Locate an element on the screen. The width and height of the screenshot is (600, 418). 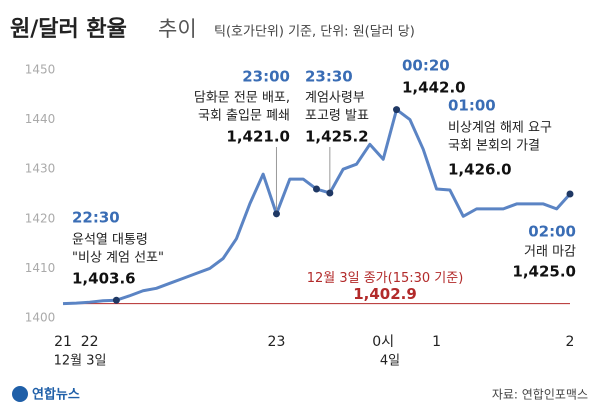
reference-label: 12월 3일 종가(15:30 기준) is located at coordinates (385, 278).